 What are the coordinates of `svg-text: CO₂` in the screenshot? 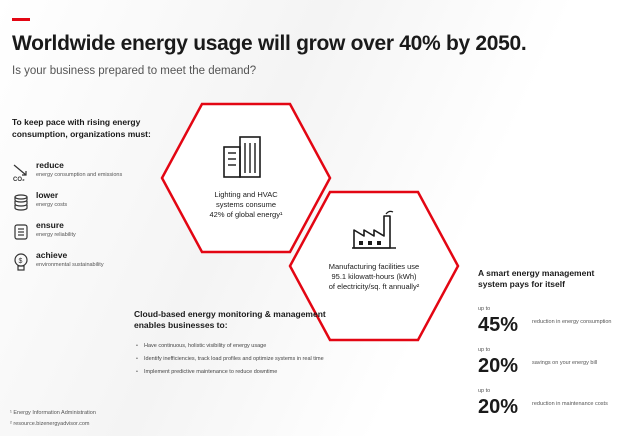 It's located at (19, 179).